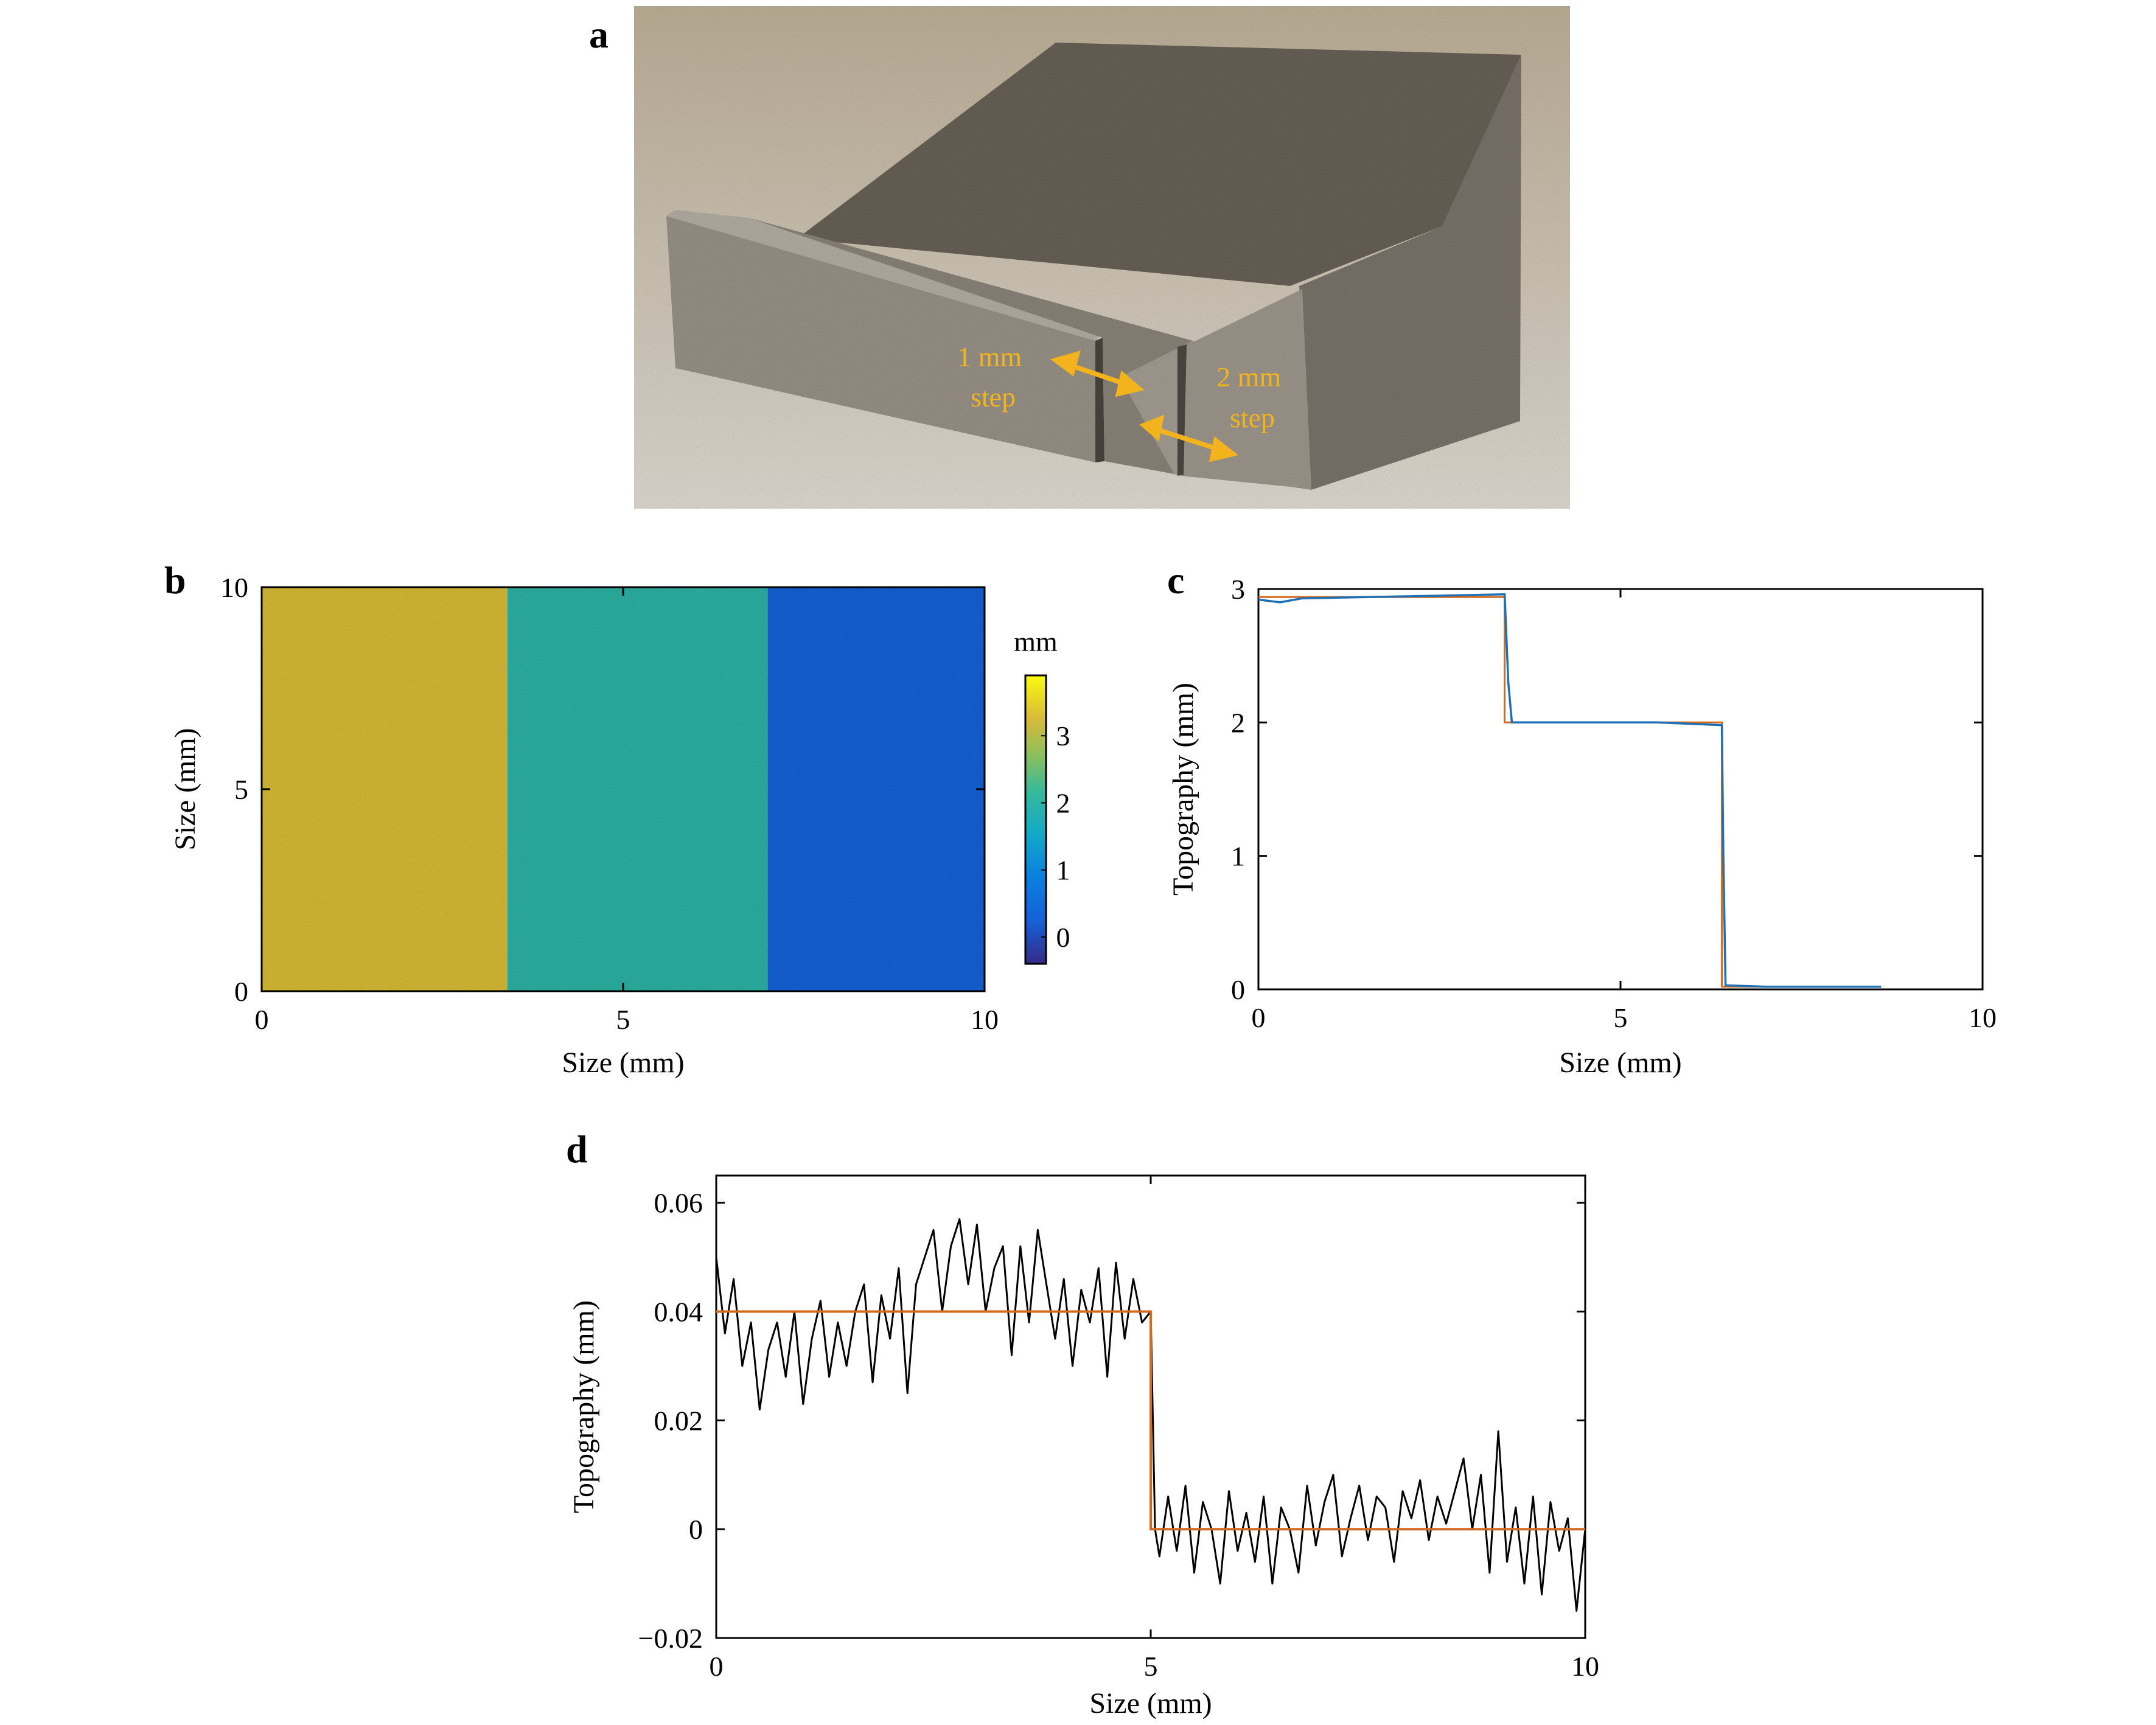 This screenshot has width=2156, height=1725. I want to click on colorbar, so click(1035, 820).